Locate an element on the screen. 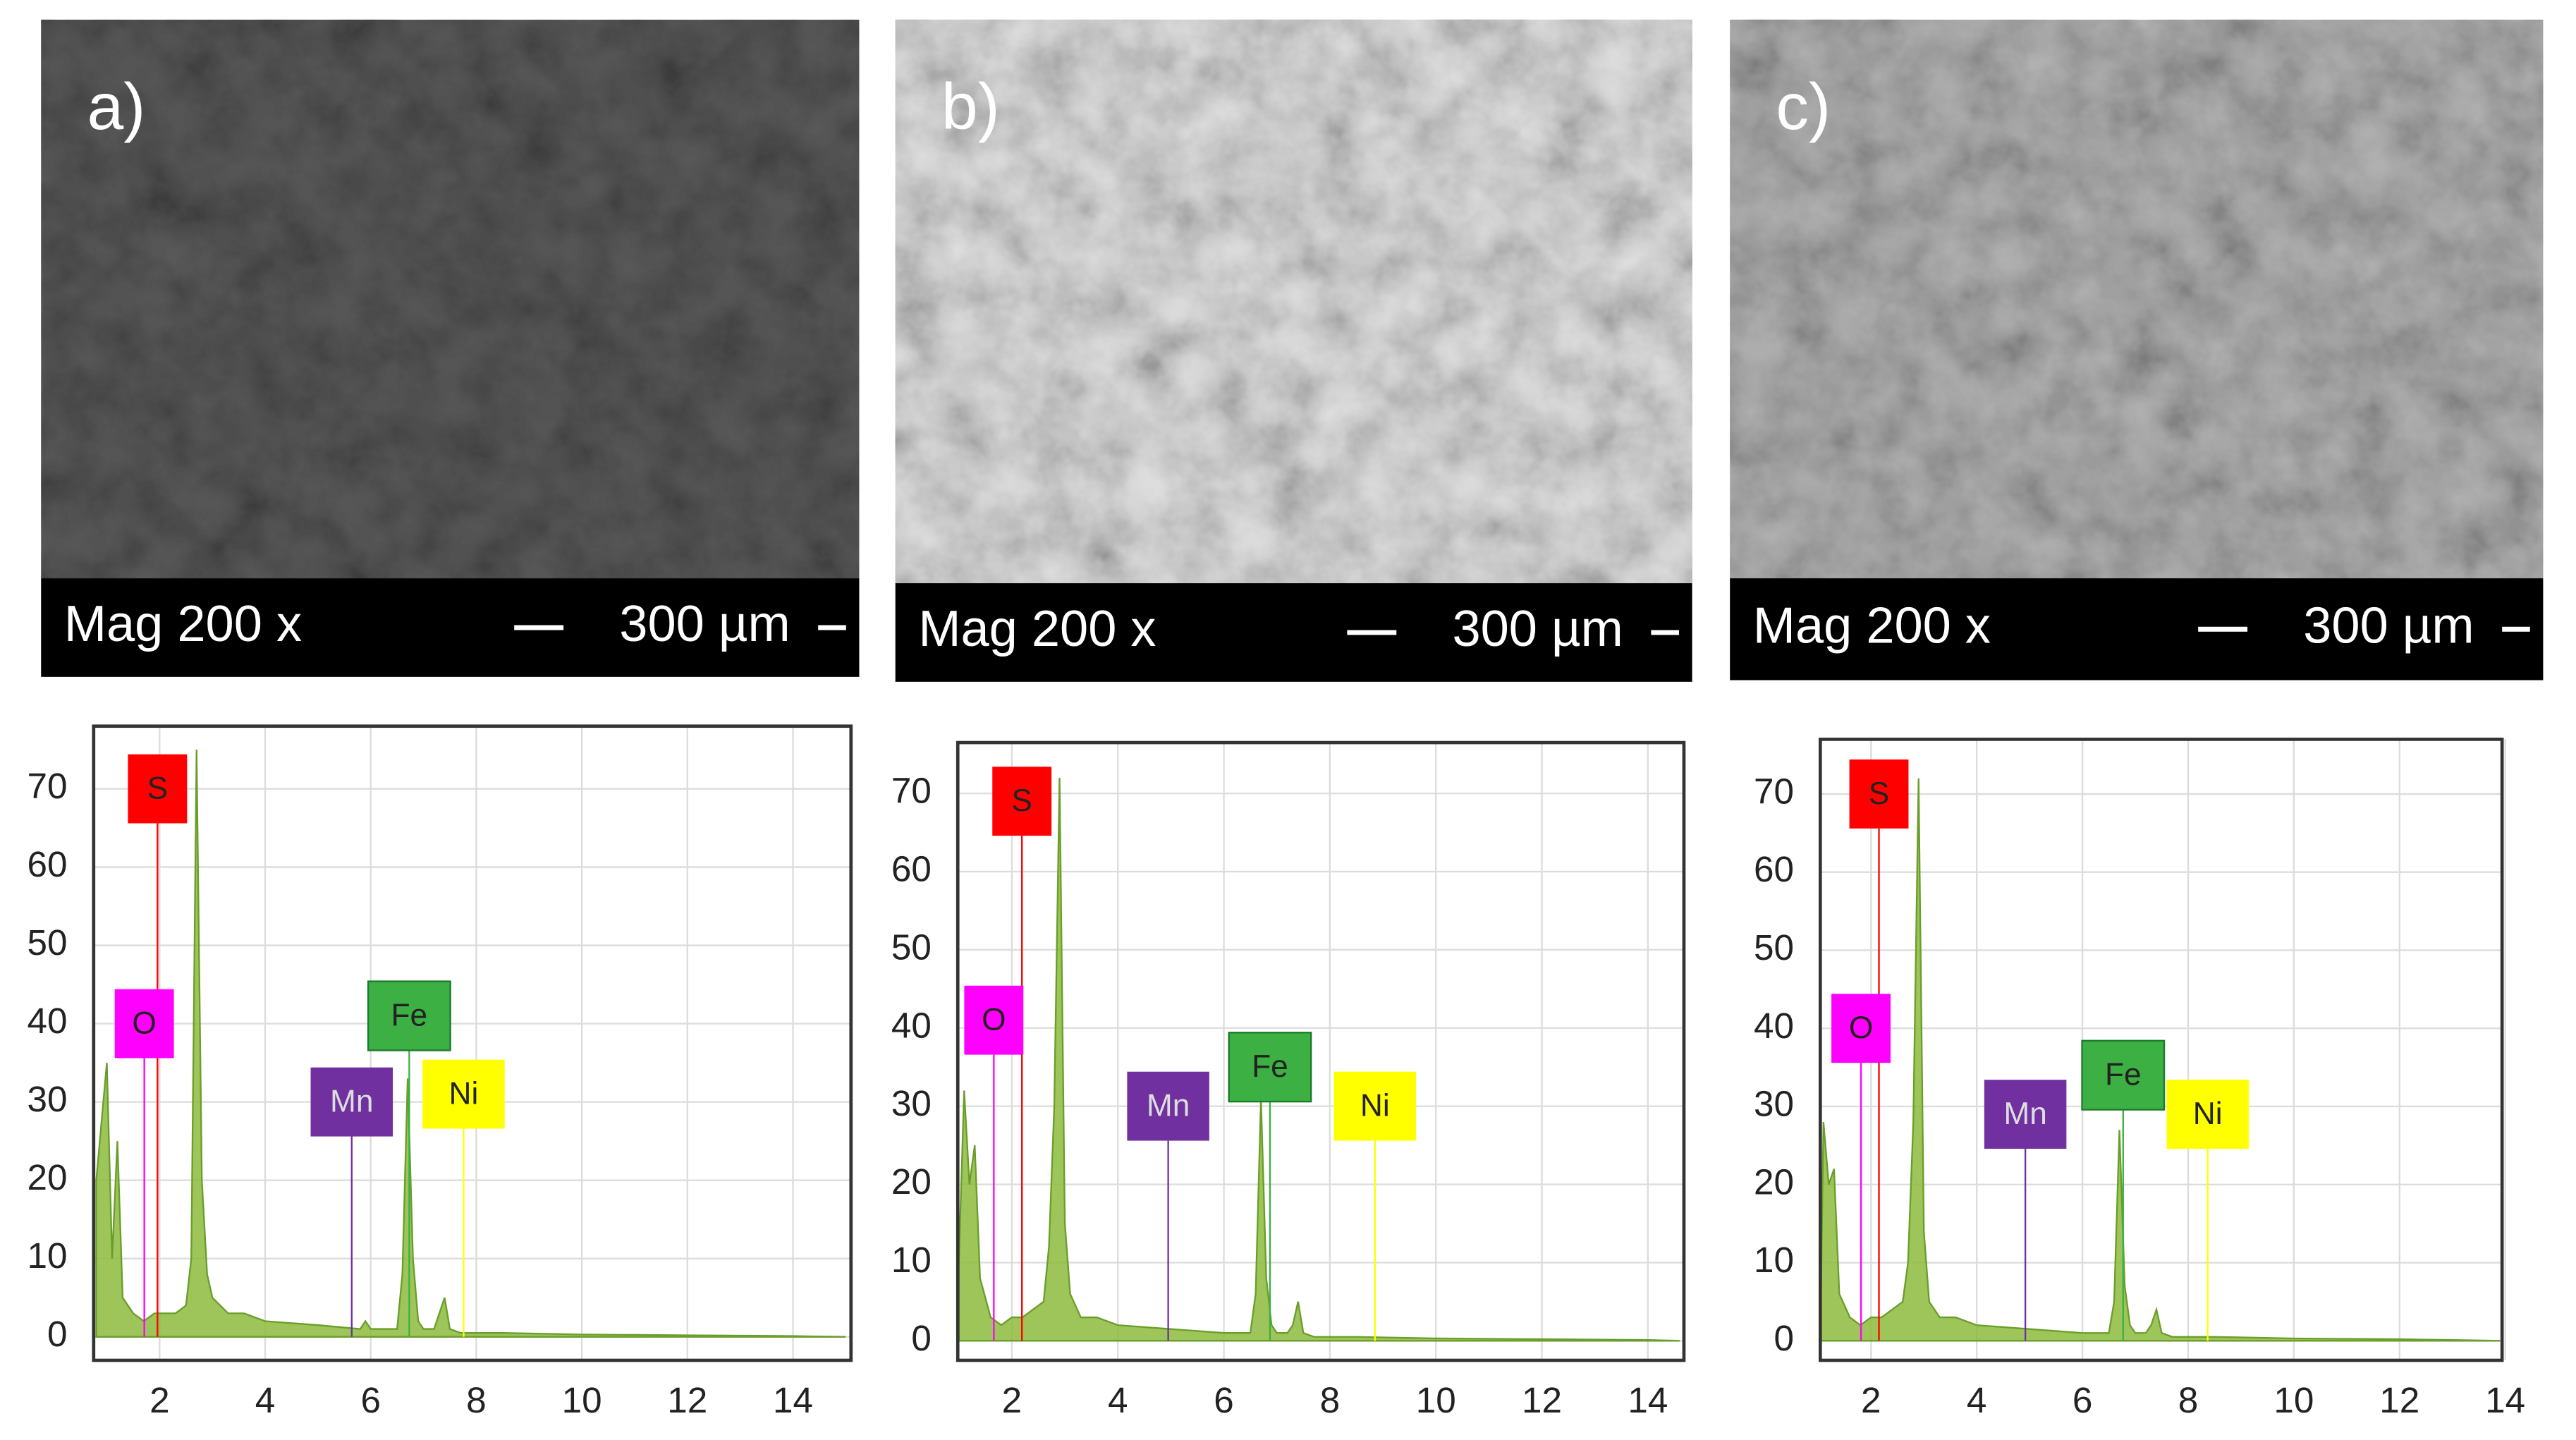 The width and height of the screenshot is (2576, 1440). panel-label: b) is located at coordinates (971, 107).